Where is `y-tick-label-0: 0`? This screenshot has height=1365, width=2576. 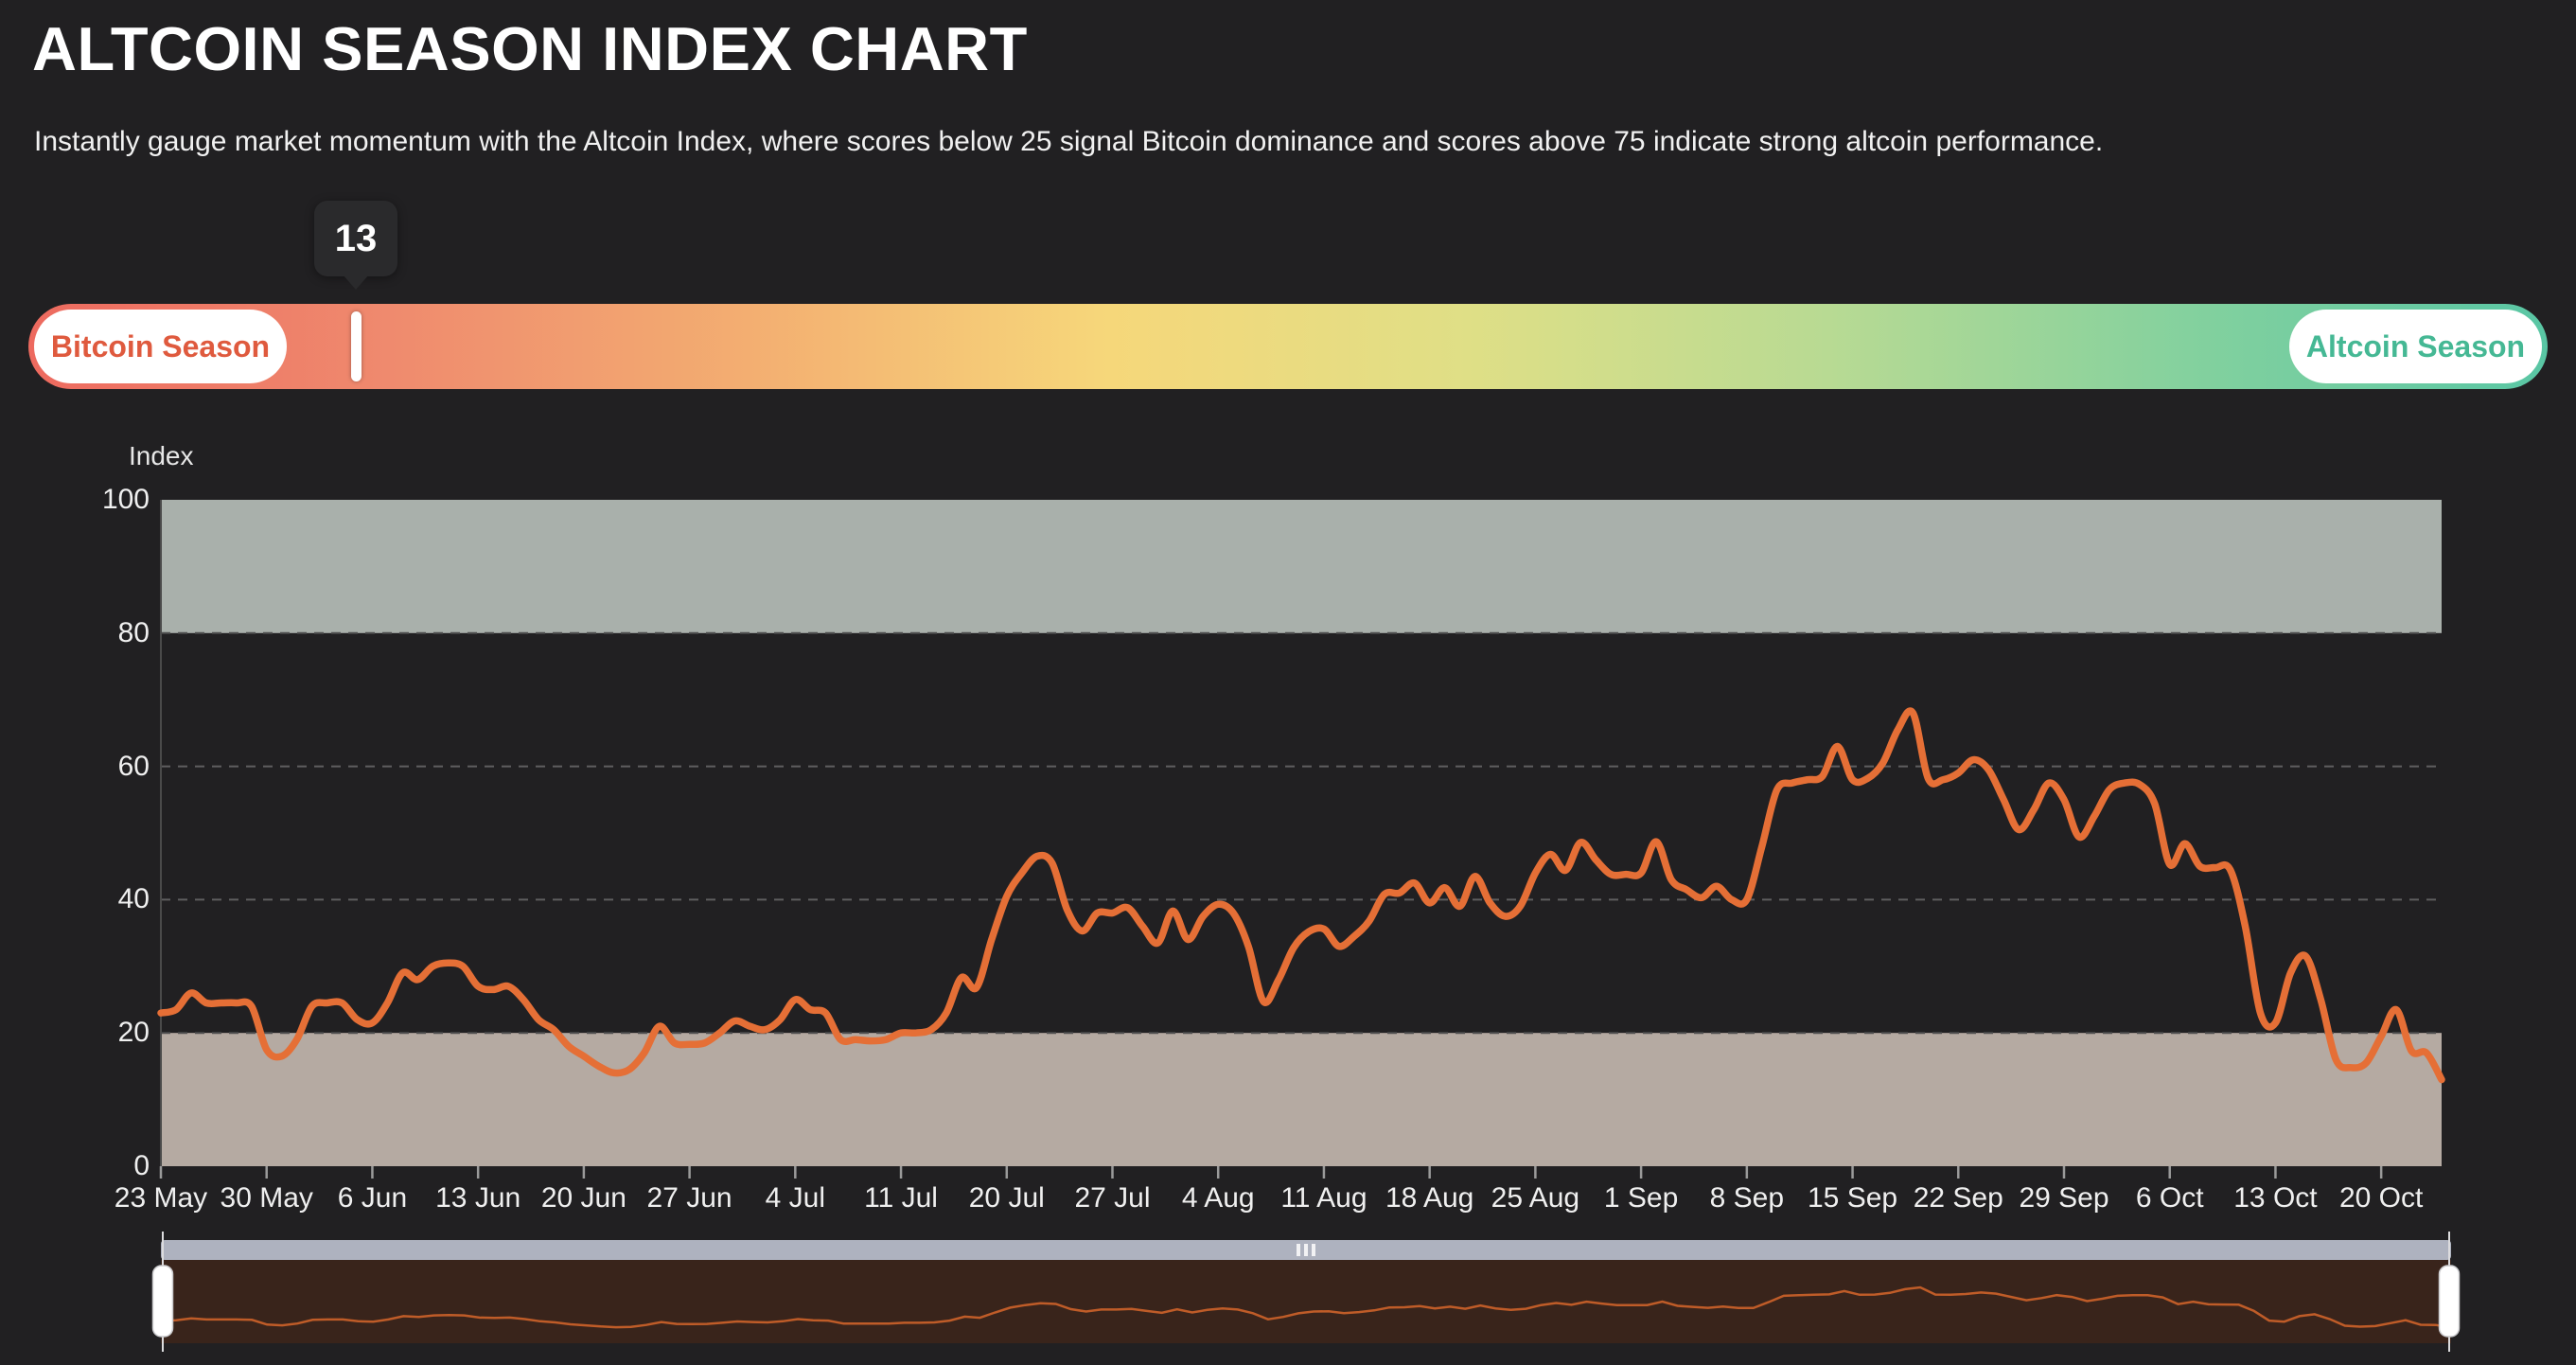
y-tick-label-0: 0 is located at coordinates (141, 1165).